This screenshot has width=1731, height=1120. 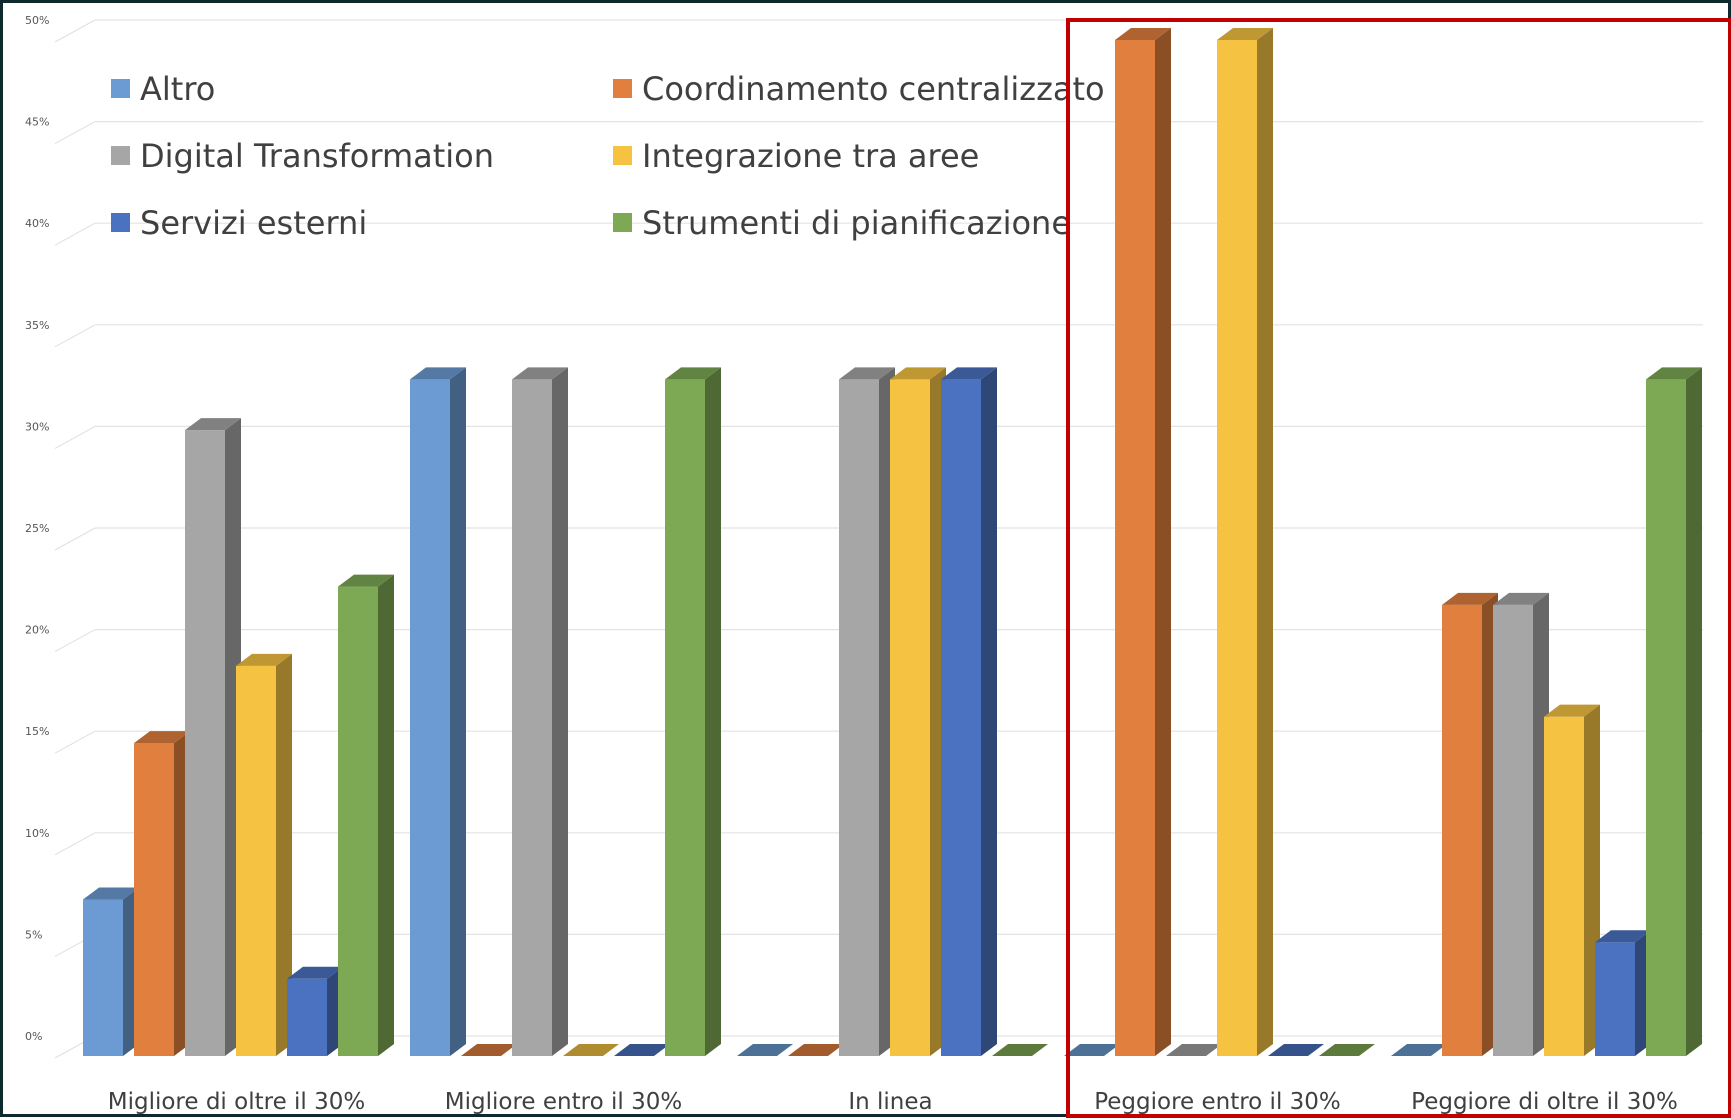 I want to click on y-tick-label: 50%, so click(x=37, y=20).